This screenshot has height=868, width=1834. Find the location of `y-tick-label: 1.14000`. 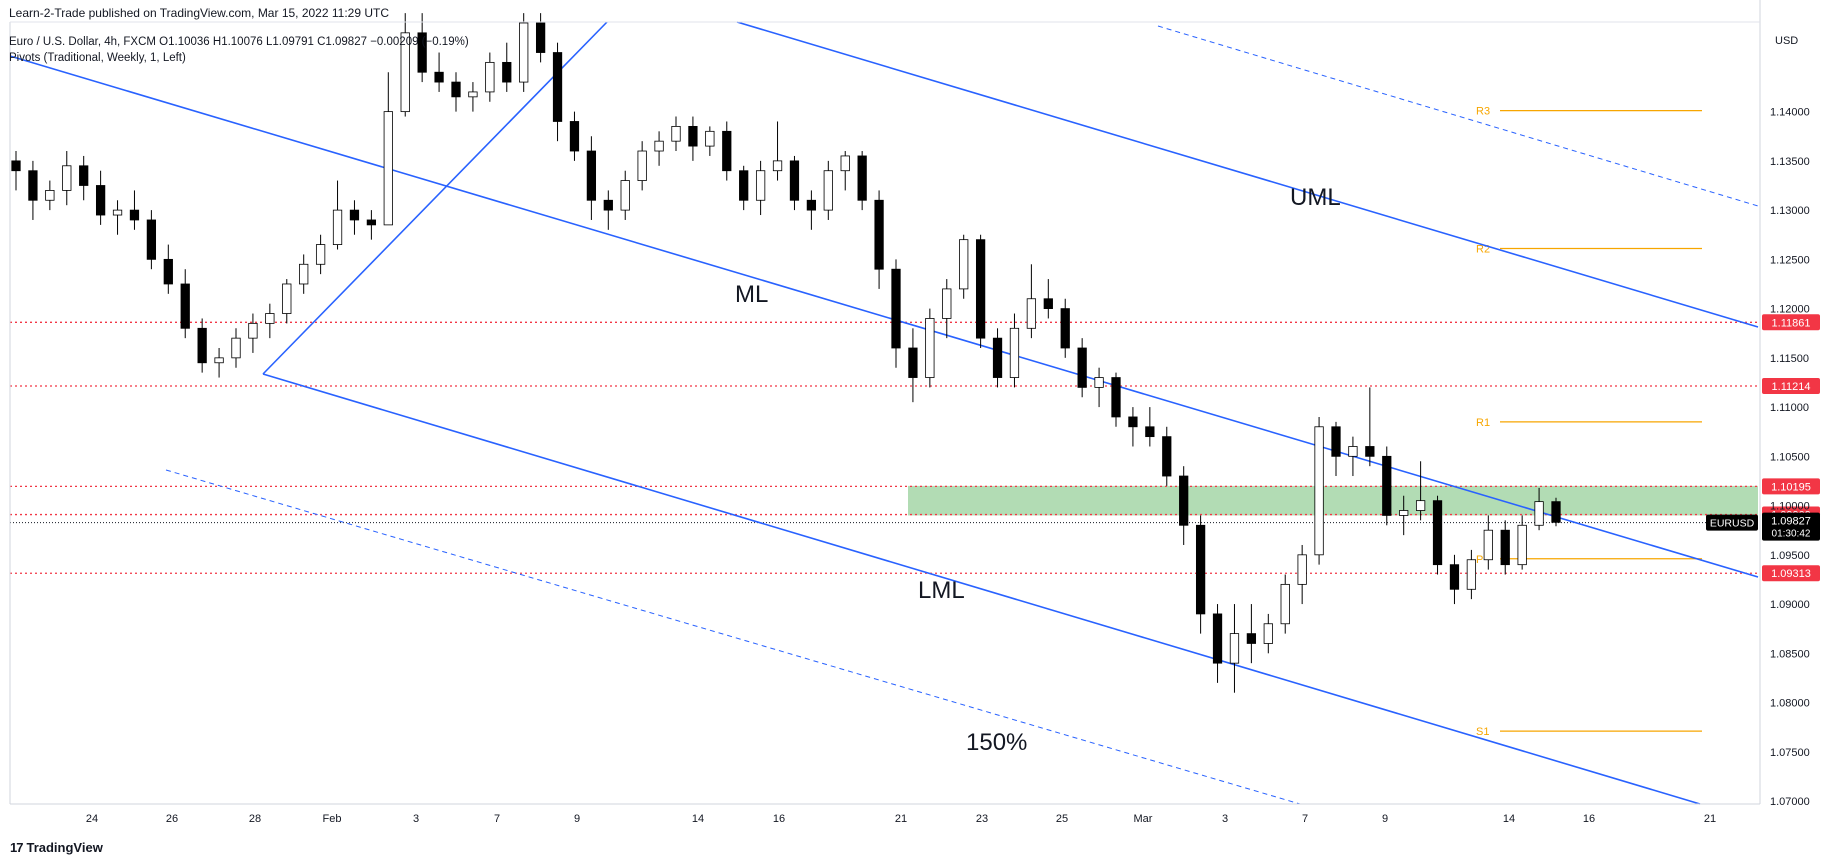

y-tick-label: 1.14000 is located at coordinates (1790, 113).